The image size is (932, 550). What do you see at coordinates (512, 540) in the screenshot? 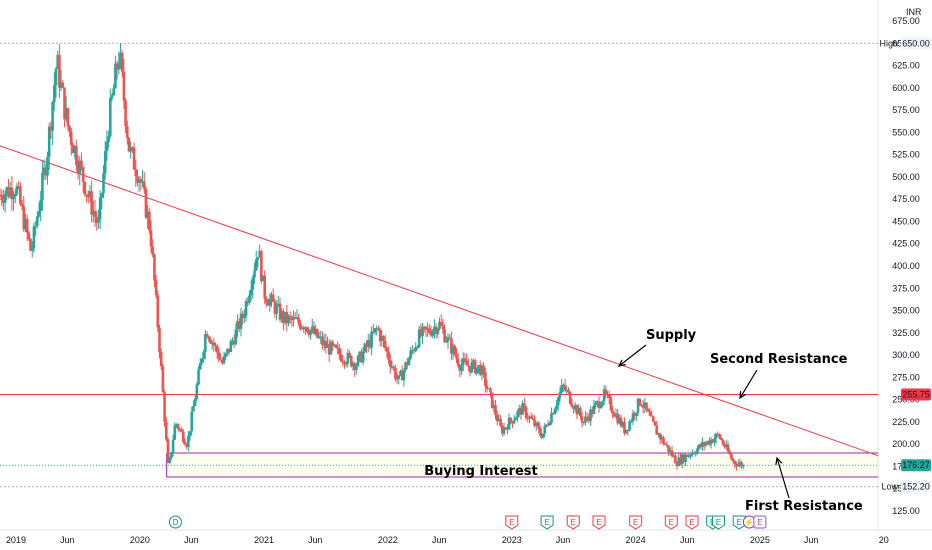
I see `time-tick-label: 2023` at bounding box center [512, 540].